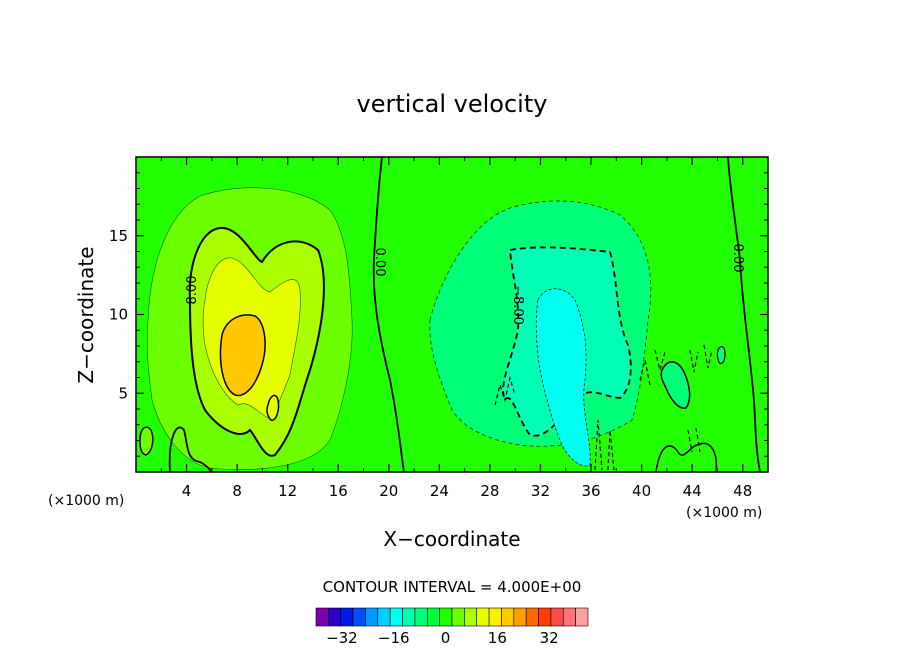  What do you see at coordinates (273, 407) in the screenshot?
I see `contour-small-updraft-cell` at bounding box center [273, 407].